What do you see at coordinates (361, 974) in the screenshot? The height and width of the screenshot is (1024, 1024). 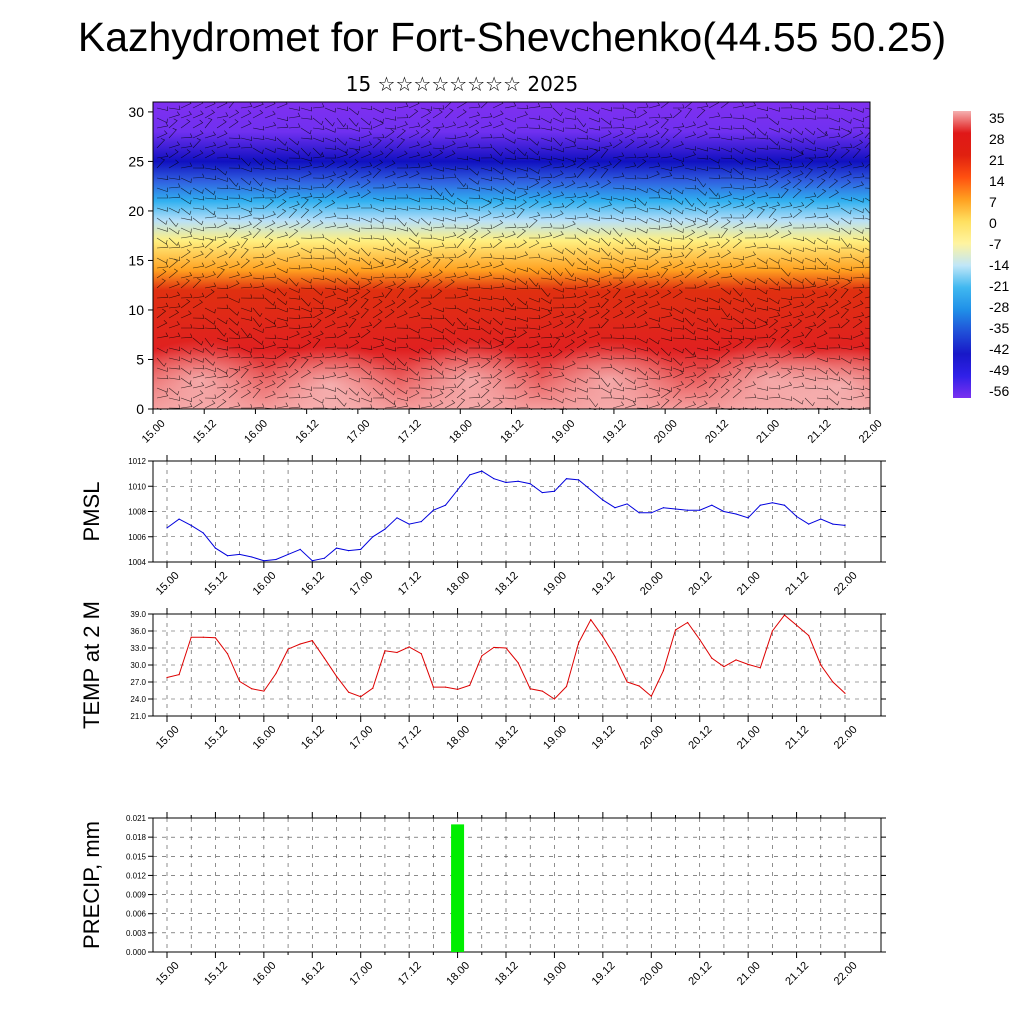 I see `x-tick-label: 17.00` at bounding box center [361, 974].